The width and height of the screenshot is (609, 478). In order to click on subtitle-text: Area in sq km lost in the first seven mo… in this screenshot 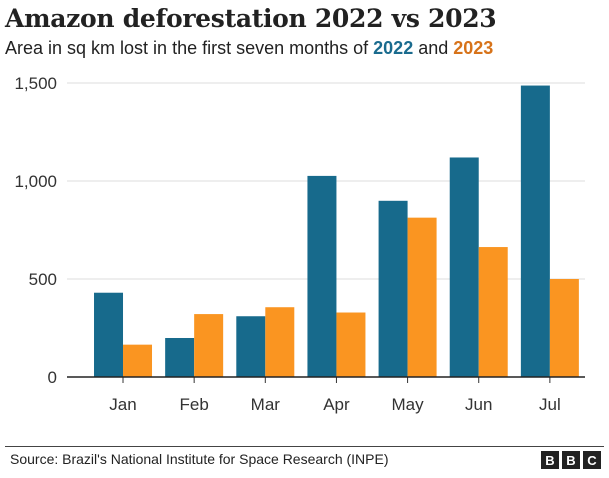, I will do `click(189, 48)`.